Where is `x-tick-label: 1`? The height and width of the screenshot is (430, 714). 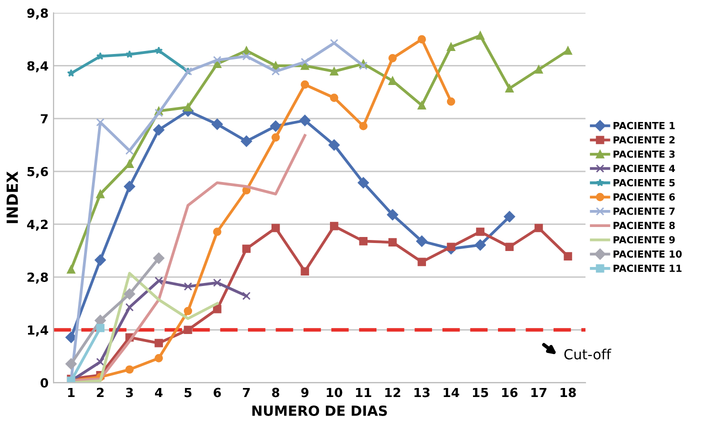
x-tick-label: 1 is located at coordinates (71, 393).